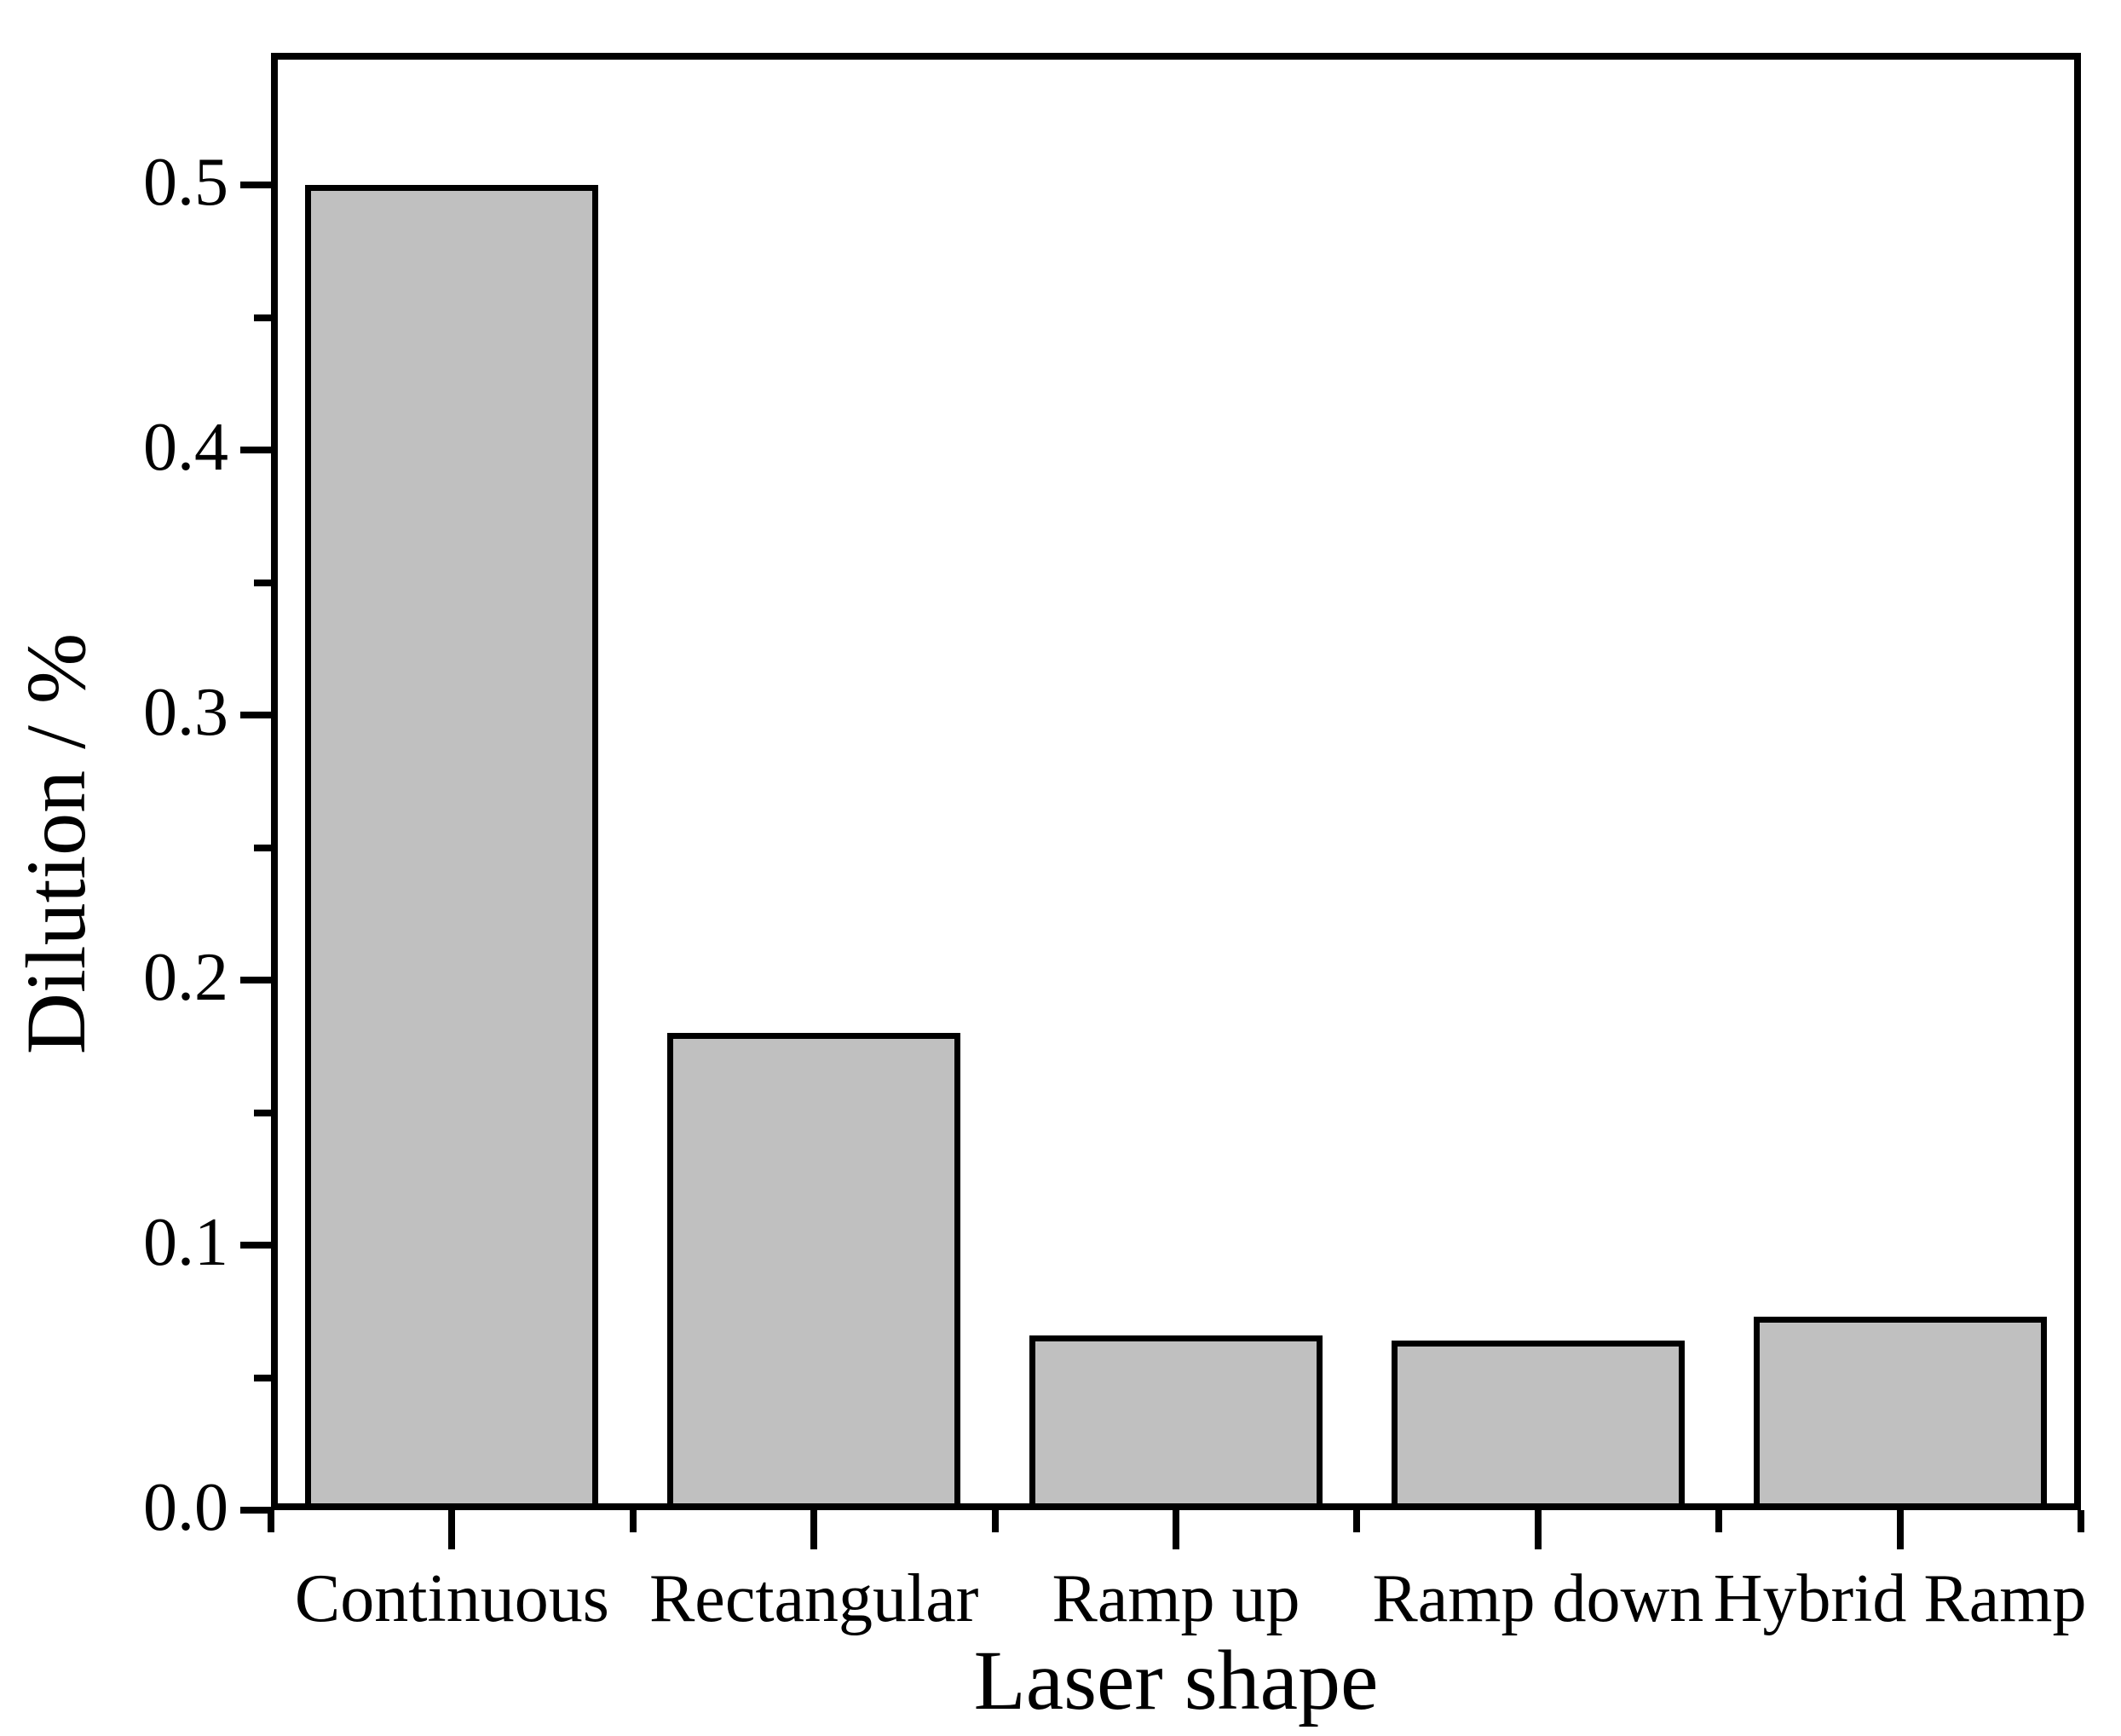  Describe the element at coordinates (185, 713) in the screenshot. I see `y-tick-label: 0.3` at that location.